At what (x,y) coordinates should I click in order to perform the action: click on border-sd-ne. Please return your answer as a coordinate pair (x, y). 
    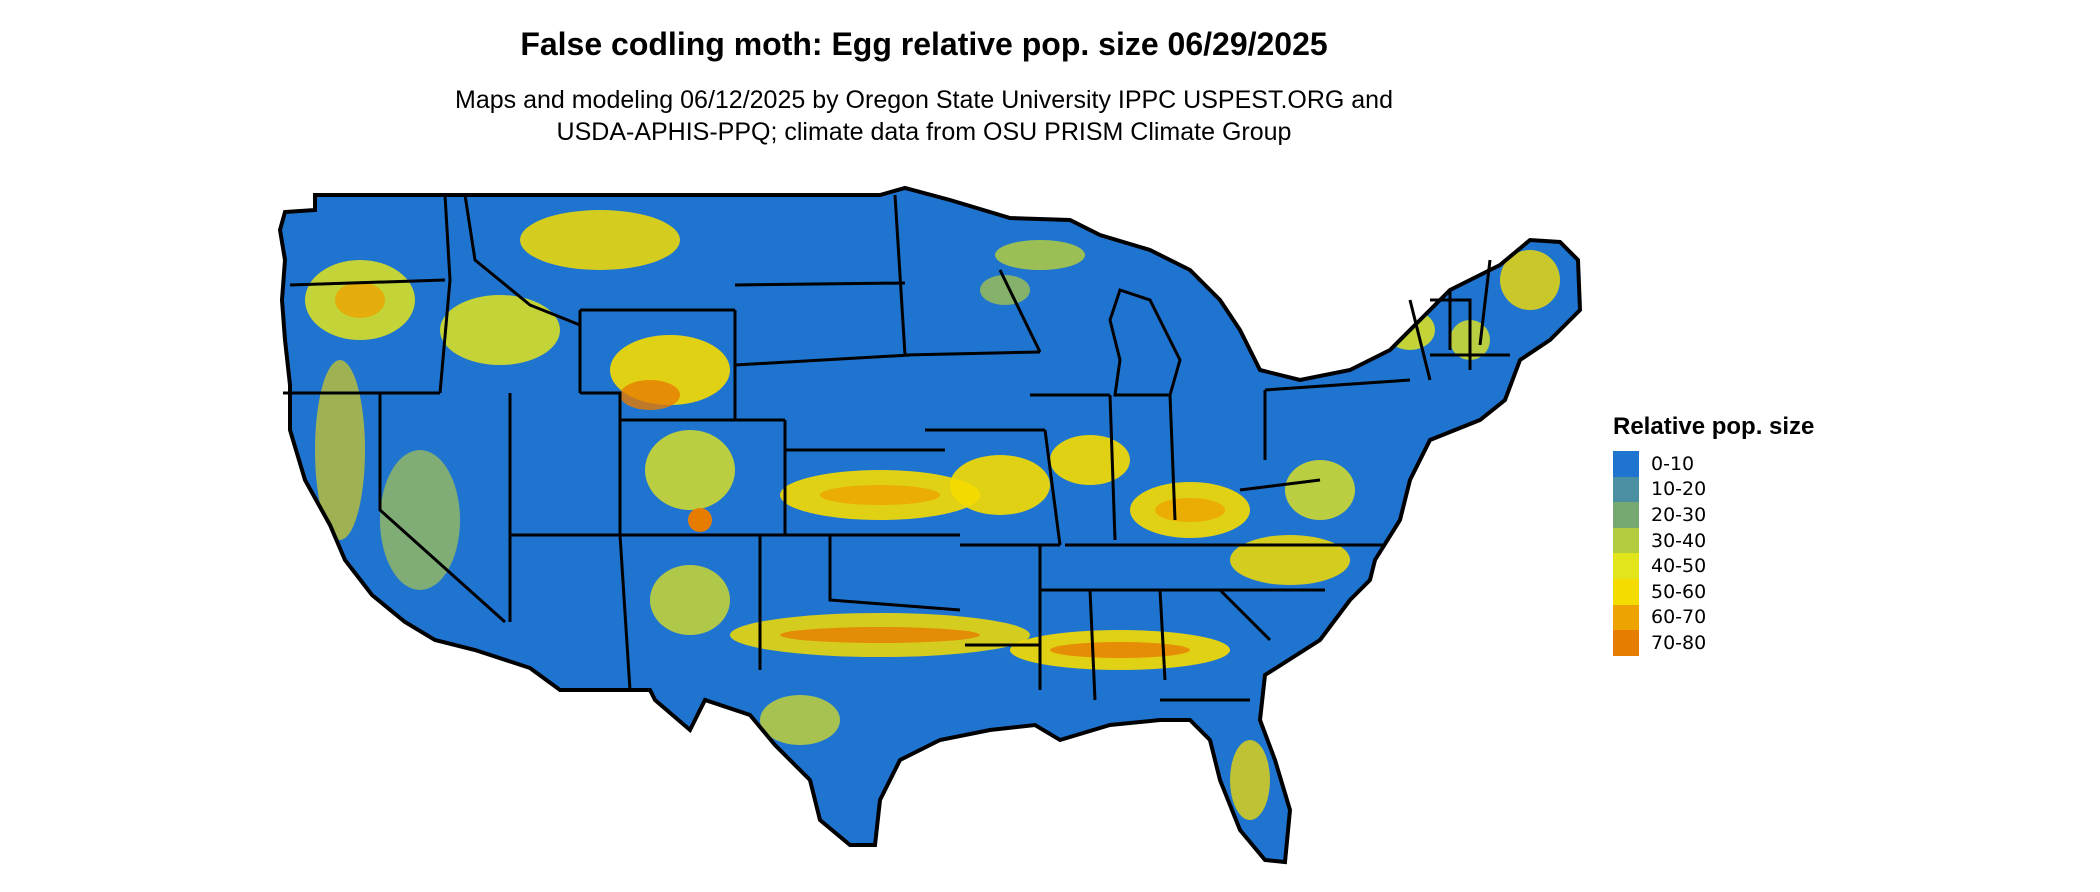
    Looking at the image, I should click on (822, 360).